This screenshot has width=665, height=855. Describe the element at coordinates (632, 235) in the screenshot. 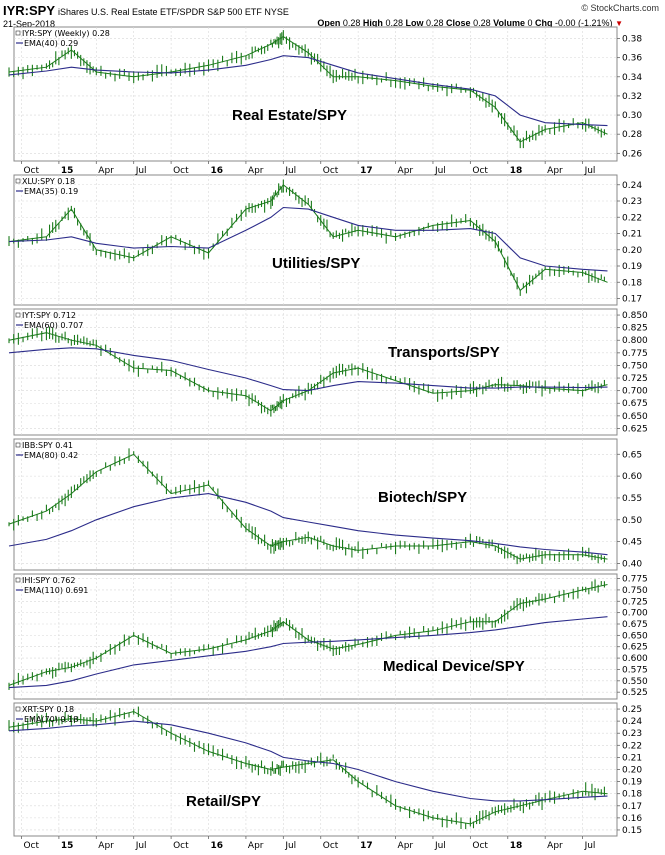

I see `y-tick-label: 0.21` at that location.